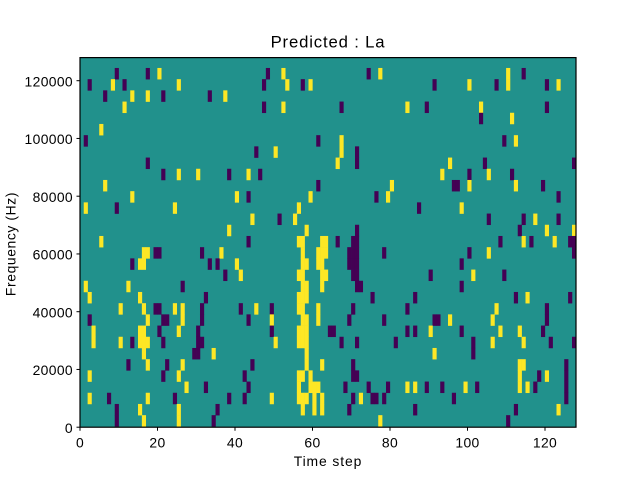 This screenshot has height=480, width=640. Describe the element at coordinates (157, 442) in the screenshot. I see `svg-text: 20` at that location.